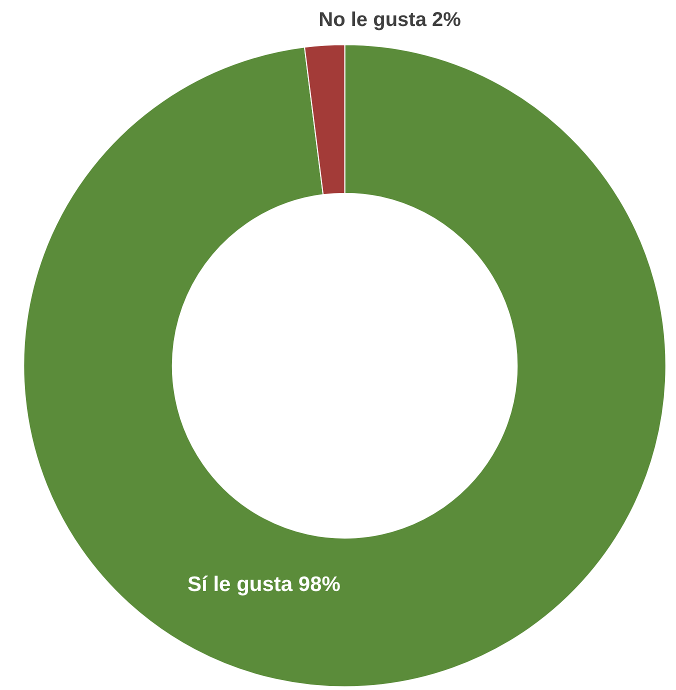 This screenshot has height=690, width=676. What do you see at coordinates (390, 20) in the screenshot?
I see `slice-label: No le gusta 2%` at bounding box center [390, 20].